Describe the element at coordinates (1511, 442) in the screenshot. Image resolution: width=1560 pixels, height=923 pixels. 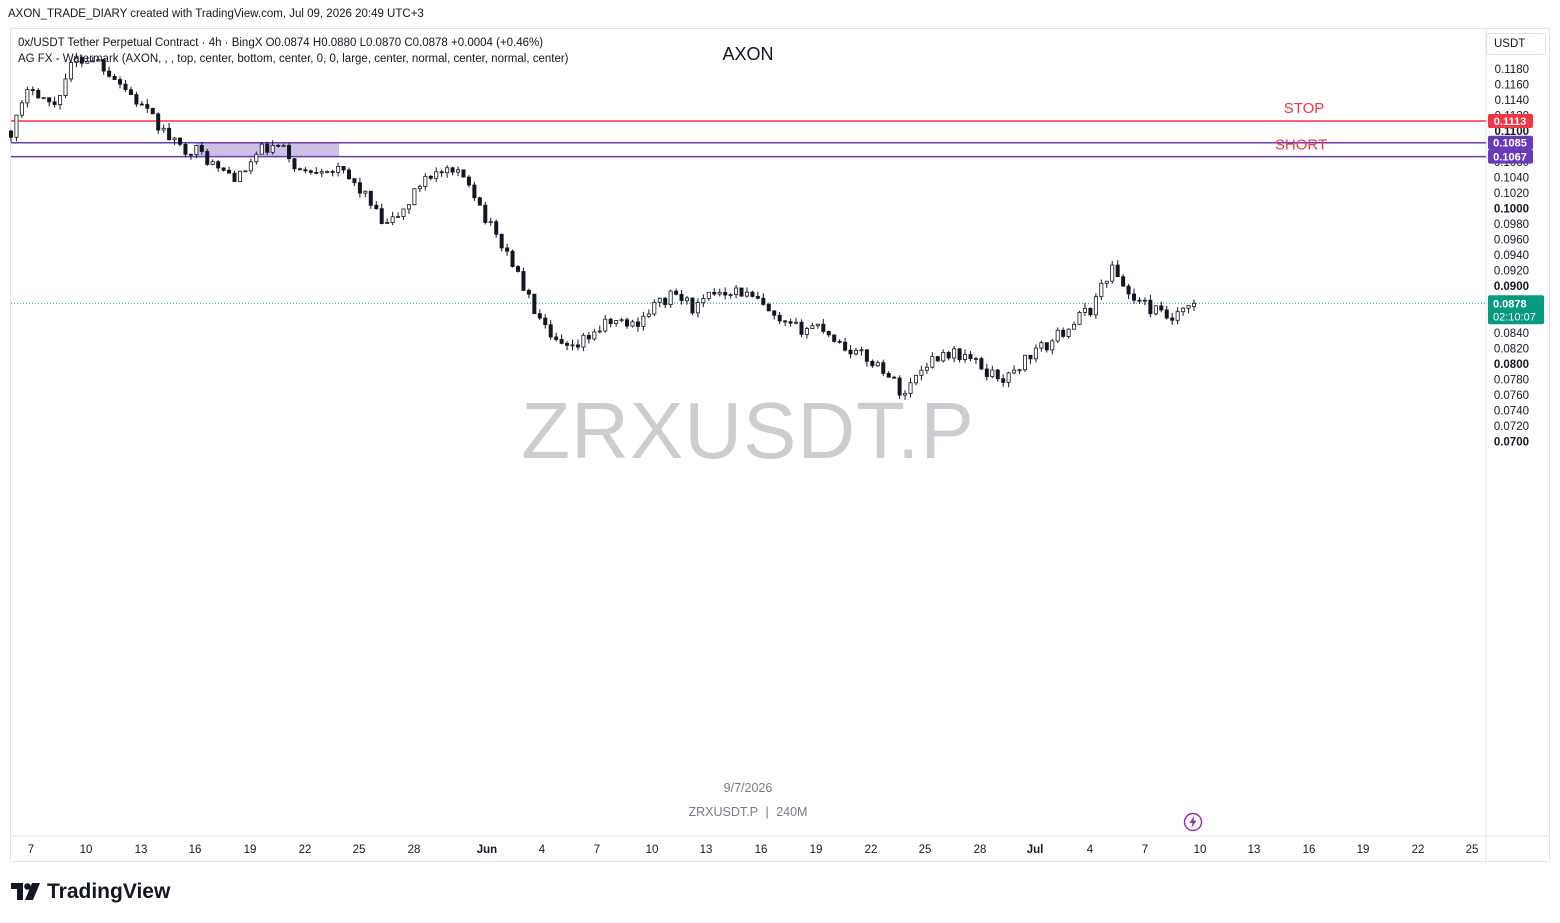
I see `price-tick-label: 0.0700` at that location.